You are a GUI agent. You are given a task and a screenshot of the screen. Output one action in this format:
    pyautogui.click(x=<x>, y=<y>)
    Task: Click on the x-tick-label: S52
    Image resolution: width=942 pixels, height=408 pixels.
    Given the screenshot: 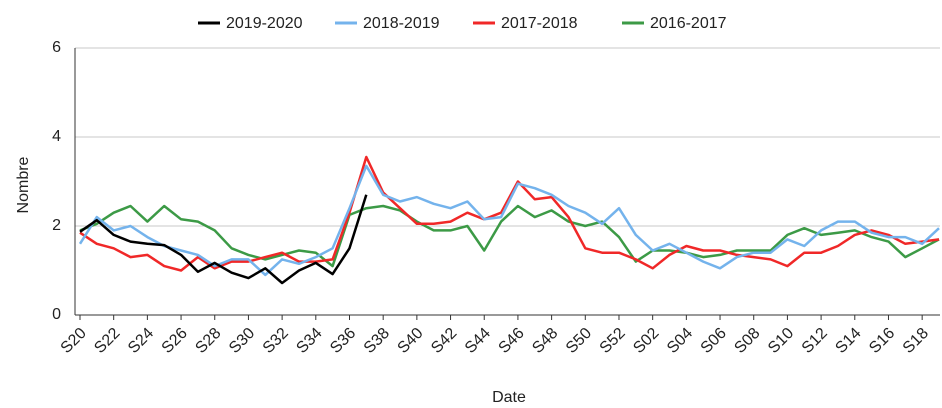 What is the action you would take?
    pyautogui.click(x=613, y=341)
    